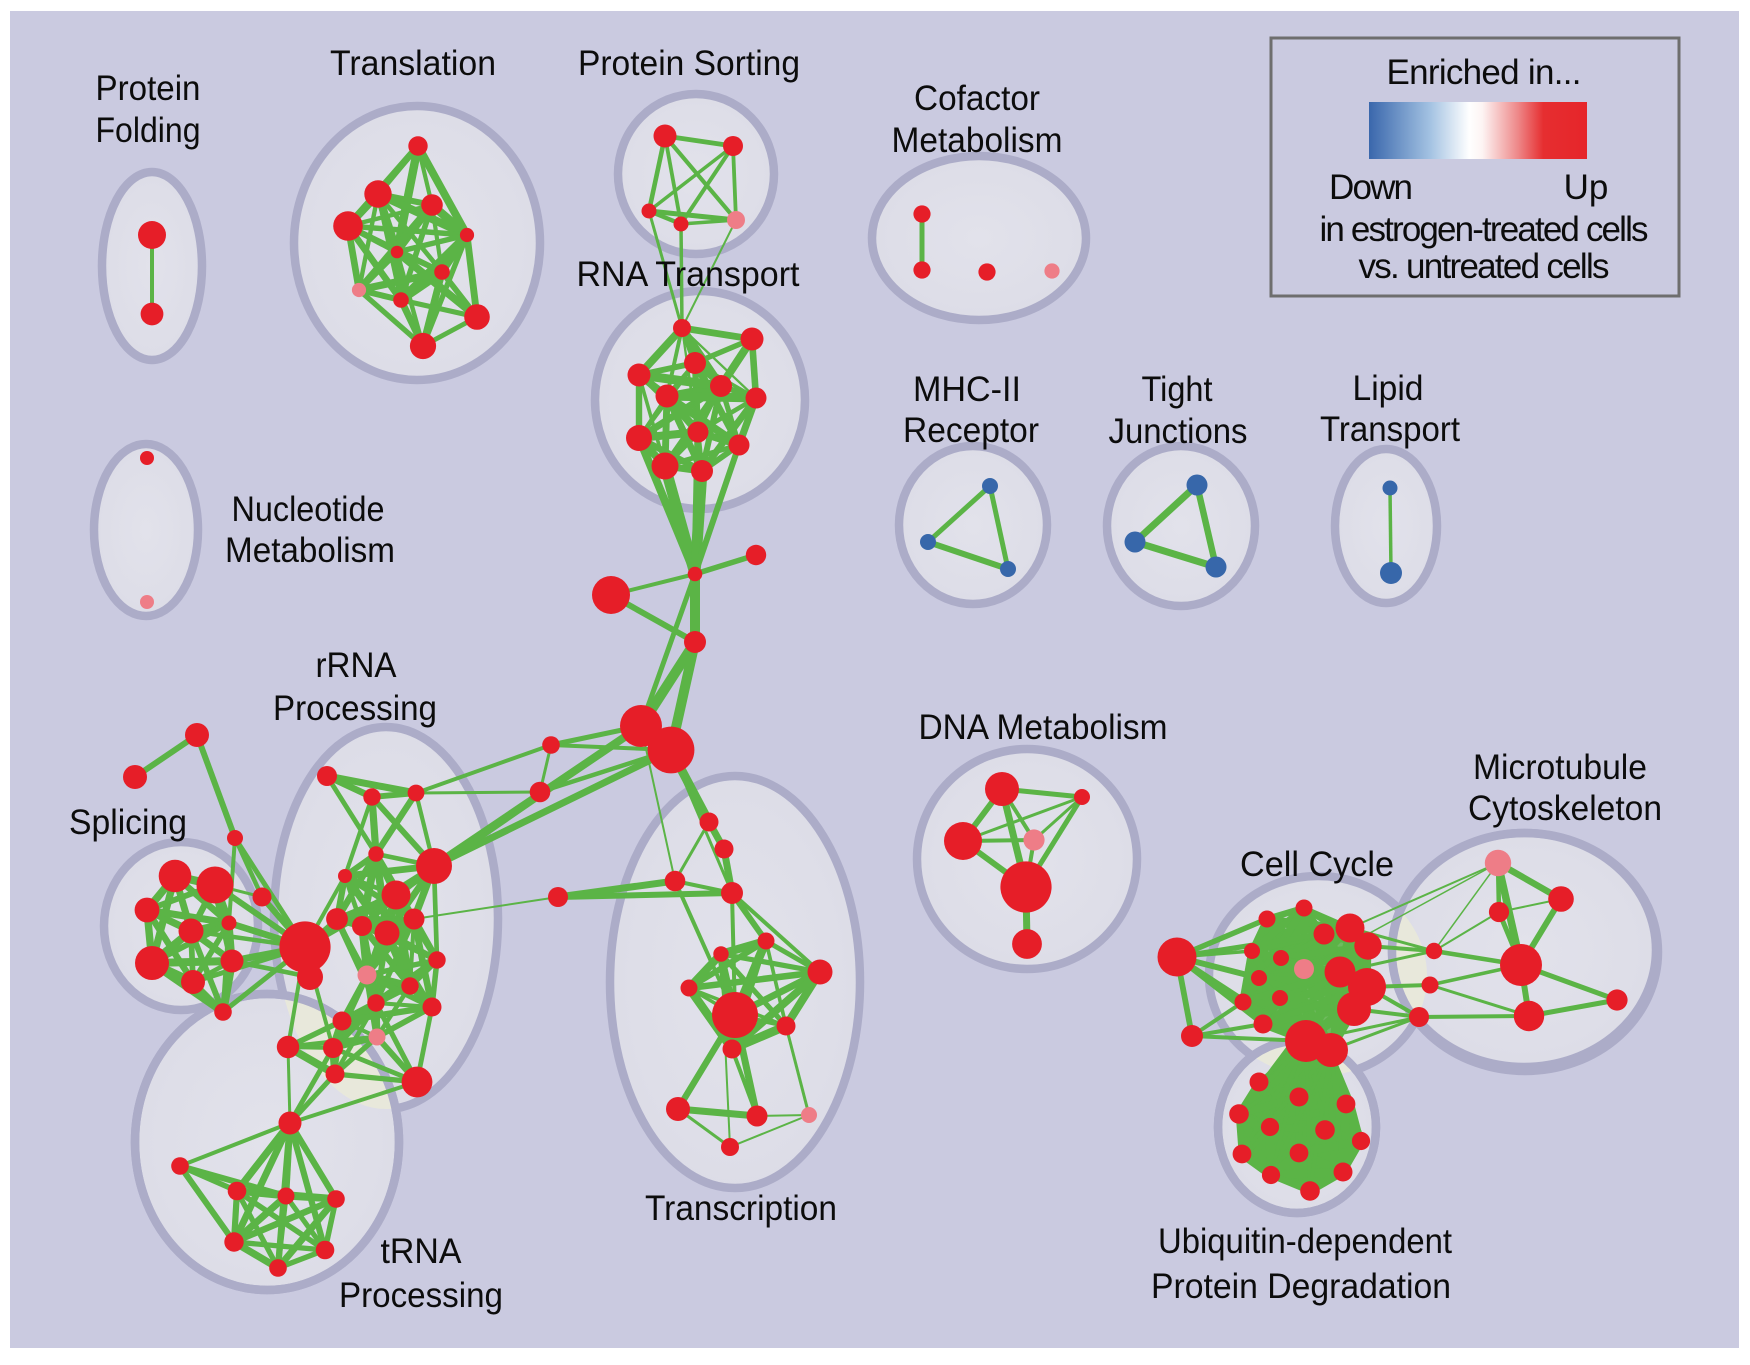 The width and height of the screenshot is (1750, 1365). Describe the element at coordinates (1305, 1241) in the screenshot. I see `svg-text: Ubiquitin-dependent` at that location.